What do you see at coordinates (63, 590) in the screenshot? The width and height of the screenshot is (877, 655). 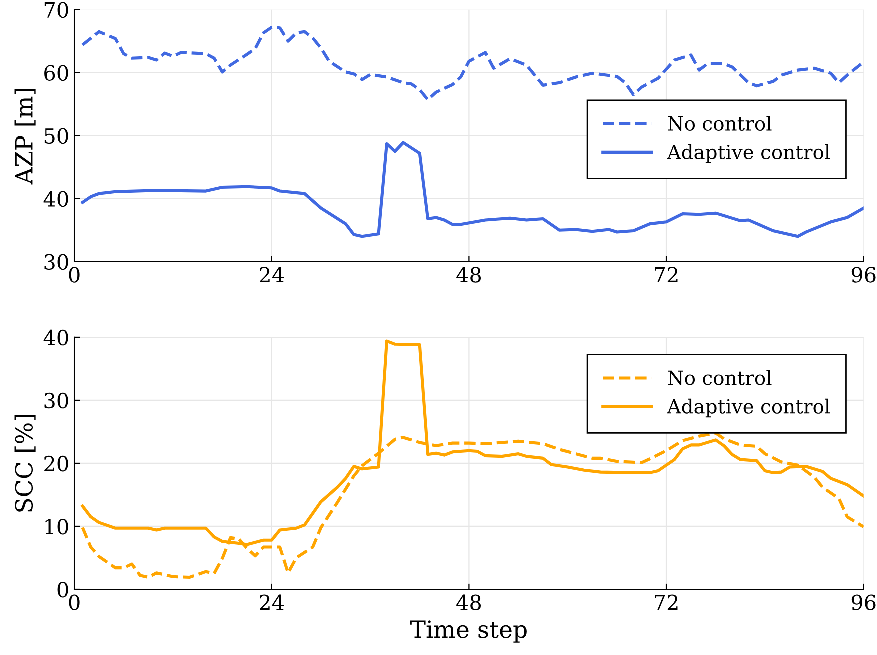 I see `y-tick-label: 0` at bounding box center [63, 590].